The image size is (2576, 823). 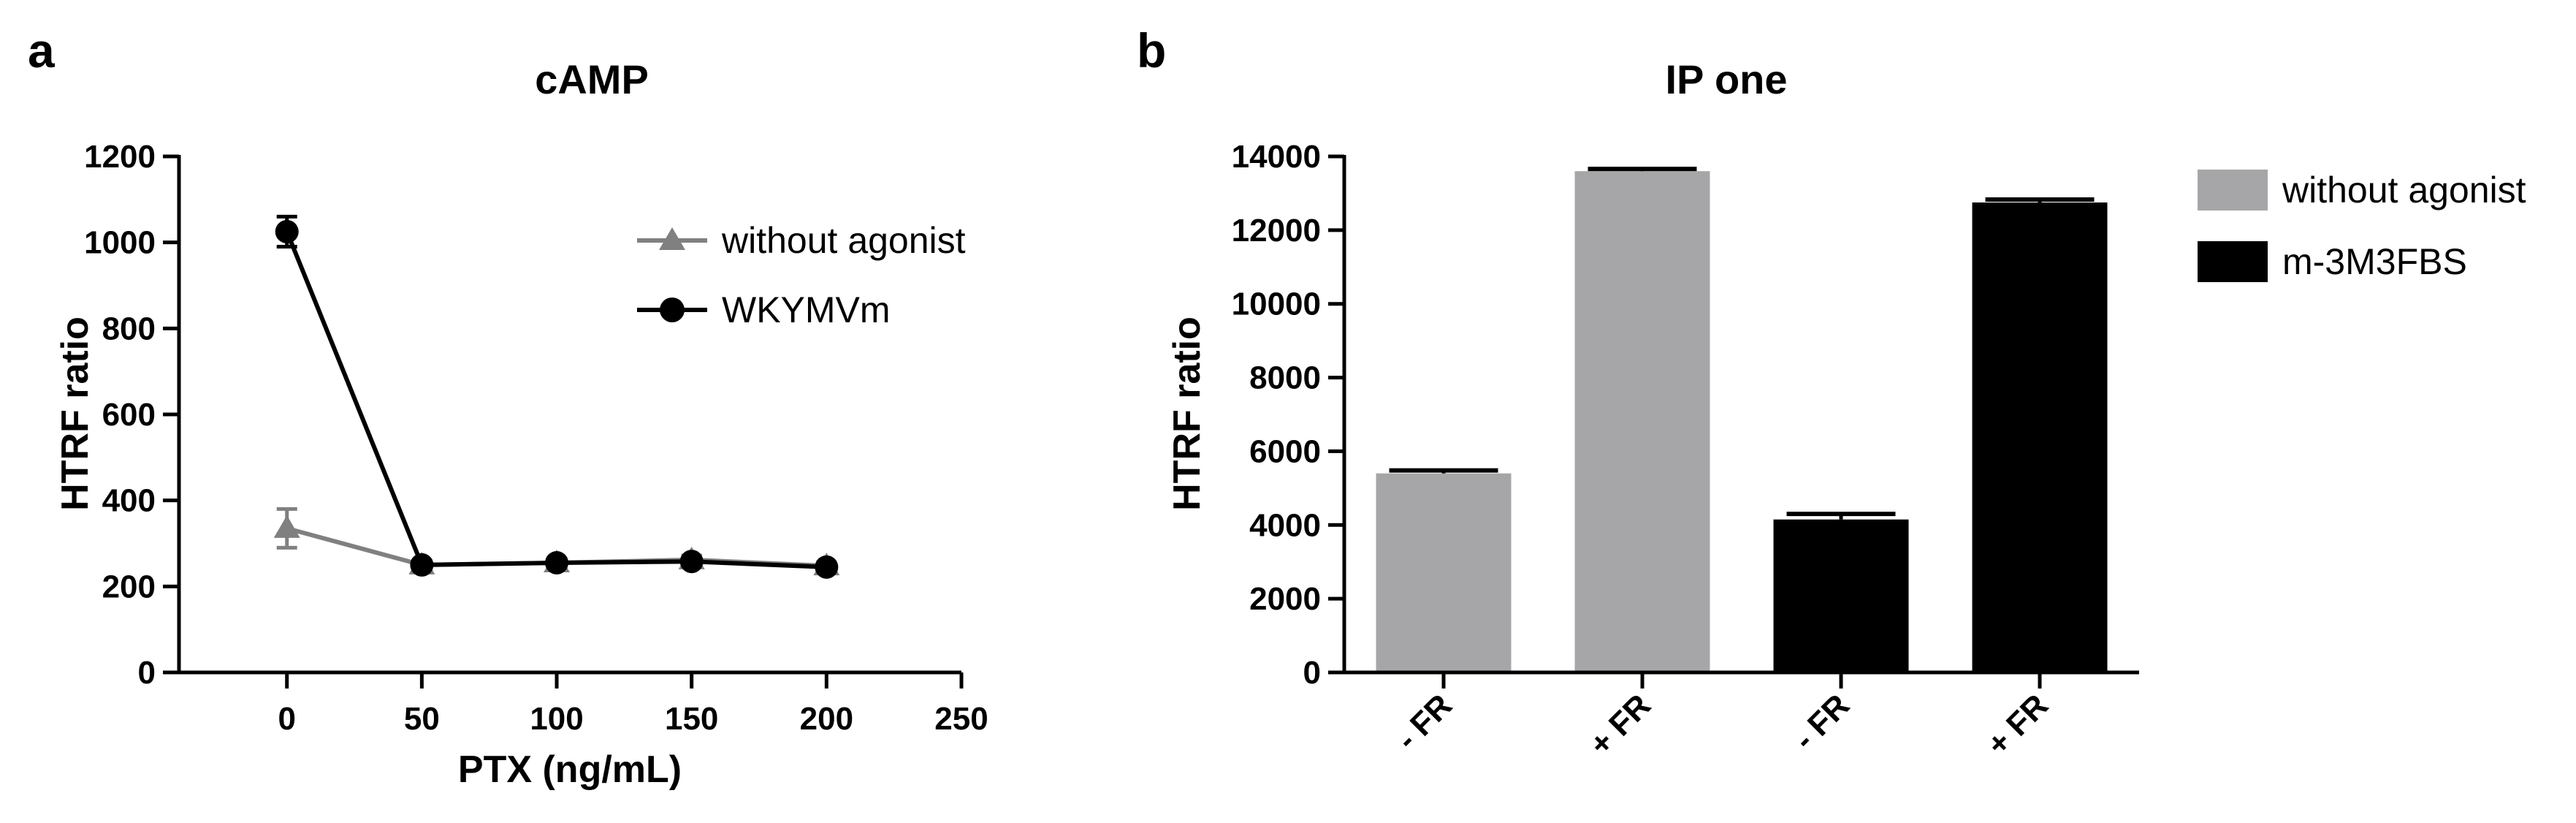 I want to click on legend-item-wkymvm: WKYMVm, so click(x=764, y=309).